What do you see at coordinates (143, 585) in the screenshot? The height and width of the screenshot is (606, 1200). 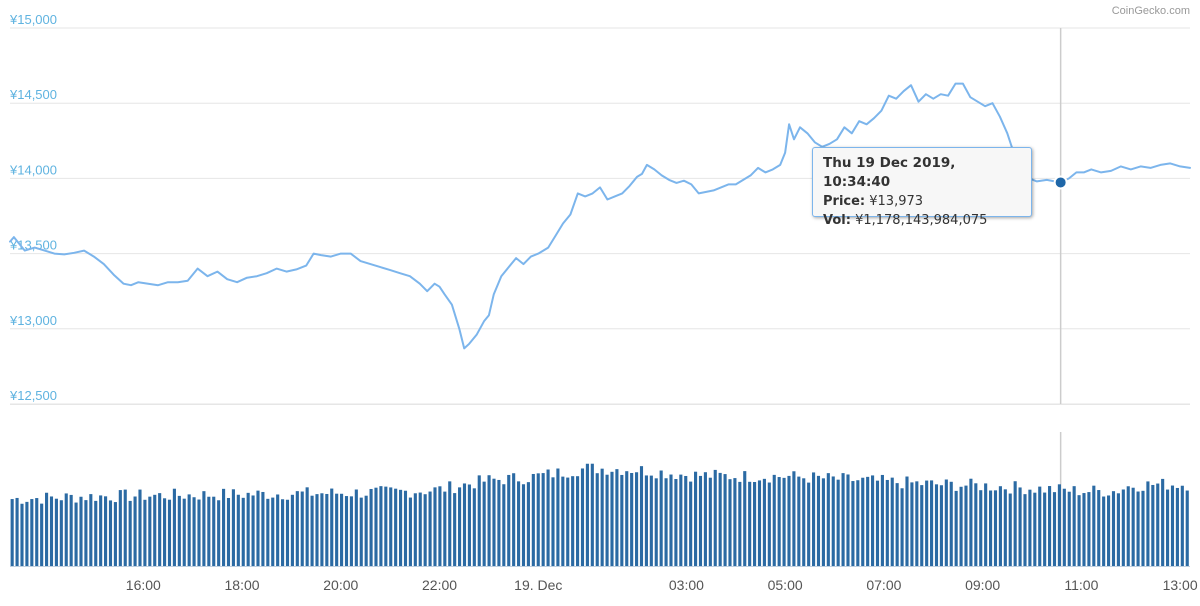 I see `x-tick-label: 16:00` at bounding box center [143, 585].